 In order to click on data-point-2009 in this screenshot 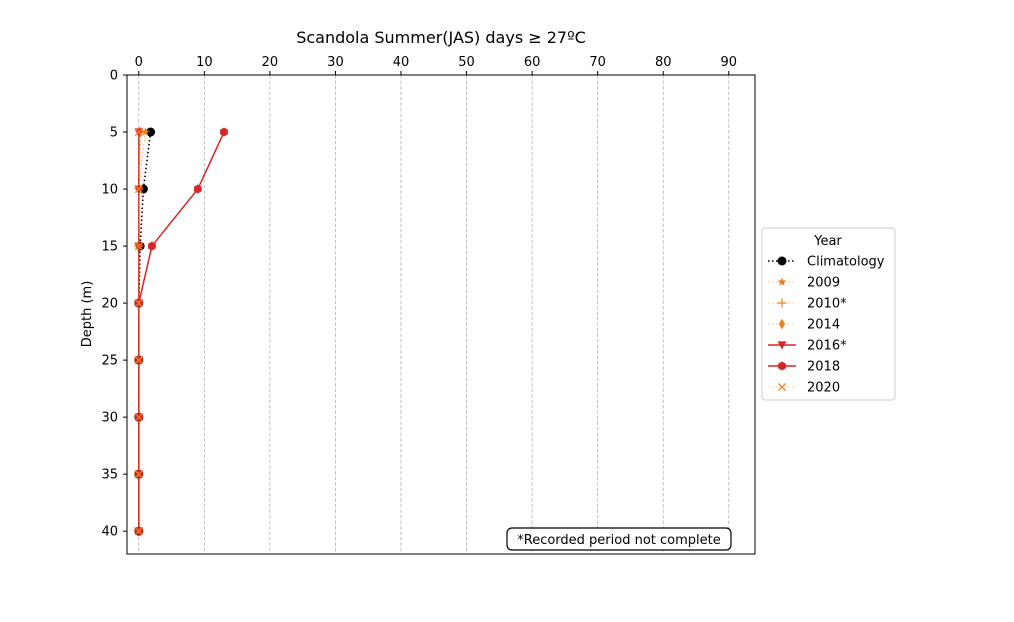, I will do `click(145, 131)`.